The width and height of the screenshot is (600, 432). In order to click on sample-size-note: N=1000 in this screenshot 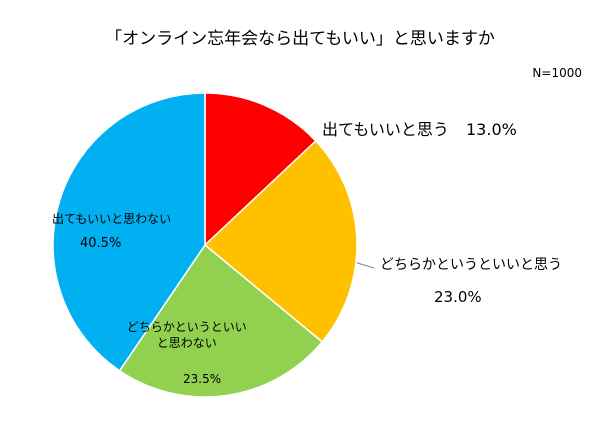, I will do `click(557, 73)`.